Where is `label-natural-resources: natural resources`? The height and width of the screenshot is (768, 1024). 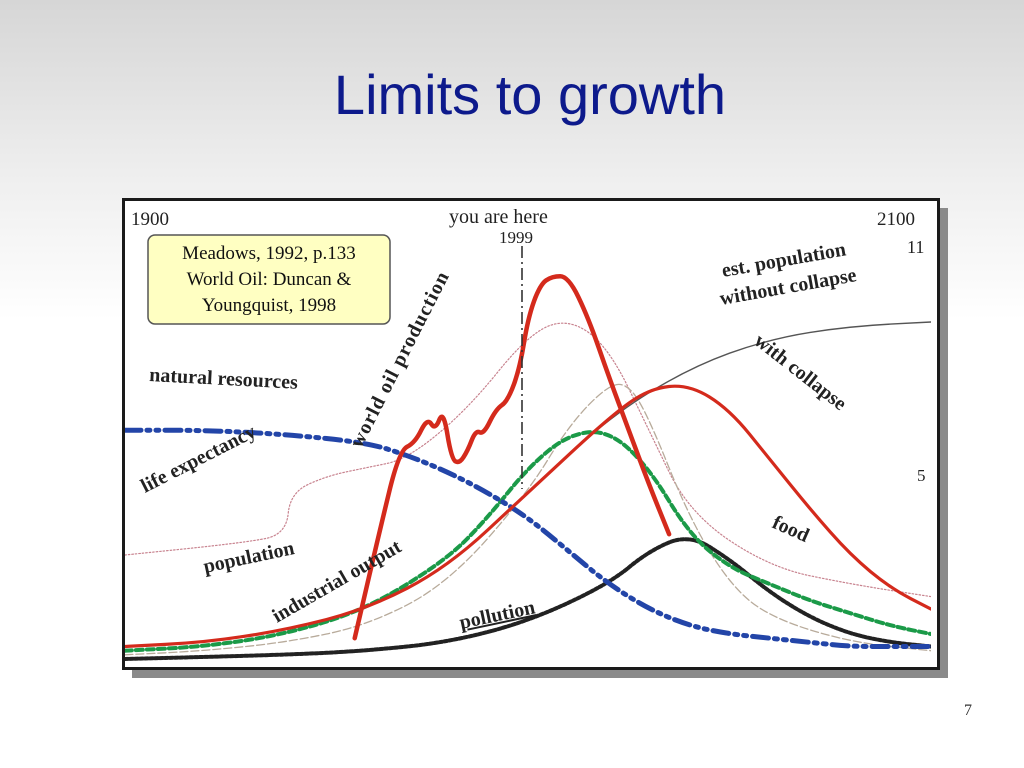 label-natural-resources: natural resources is located at coordinates (224, 379).